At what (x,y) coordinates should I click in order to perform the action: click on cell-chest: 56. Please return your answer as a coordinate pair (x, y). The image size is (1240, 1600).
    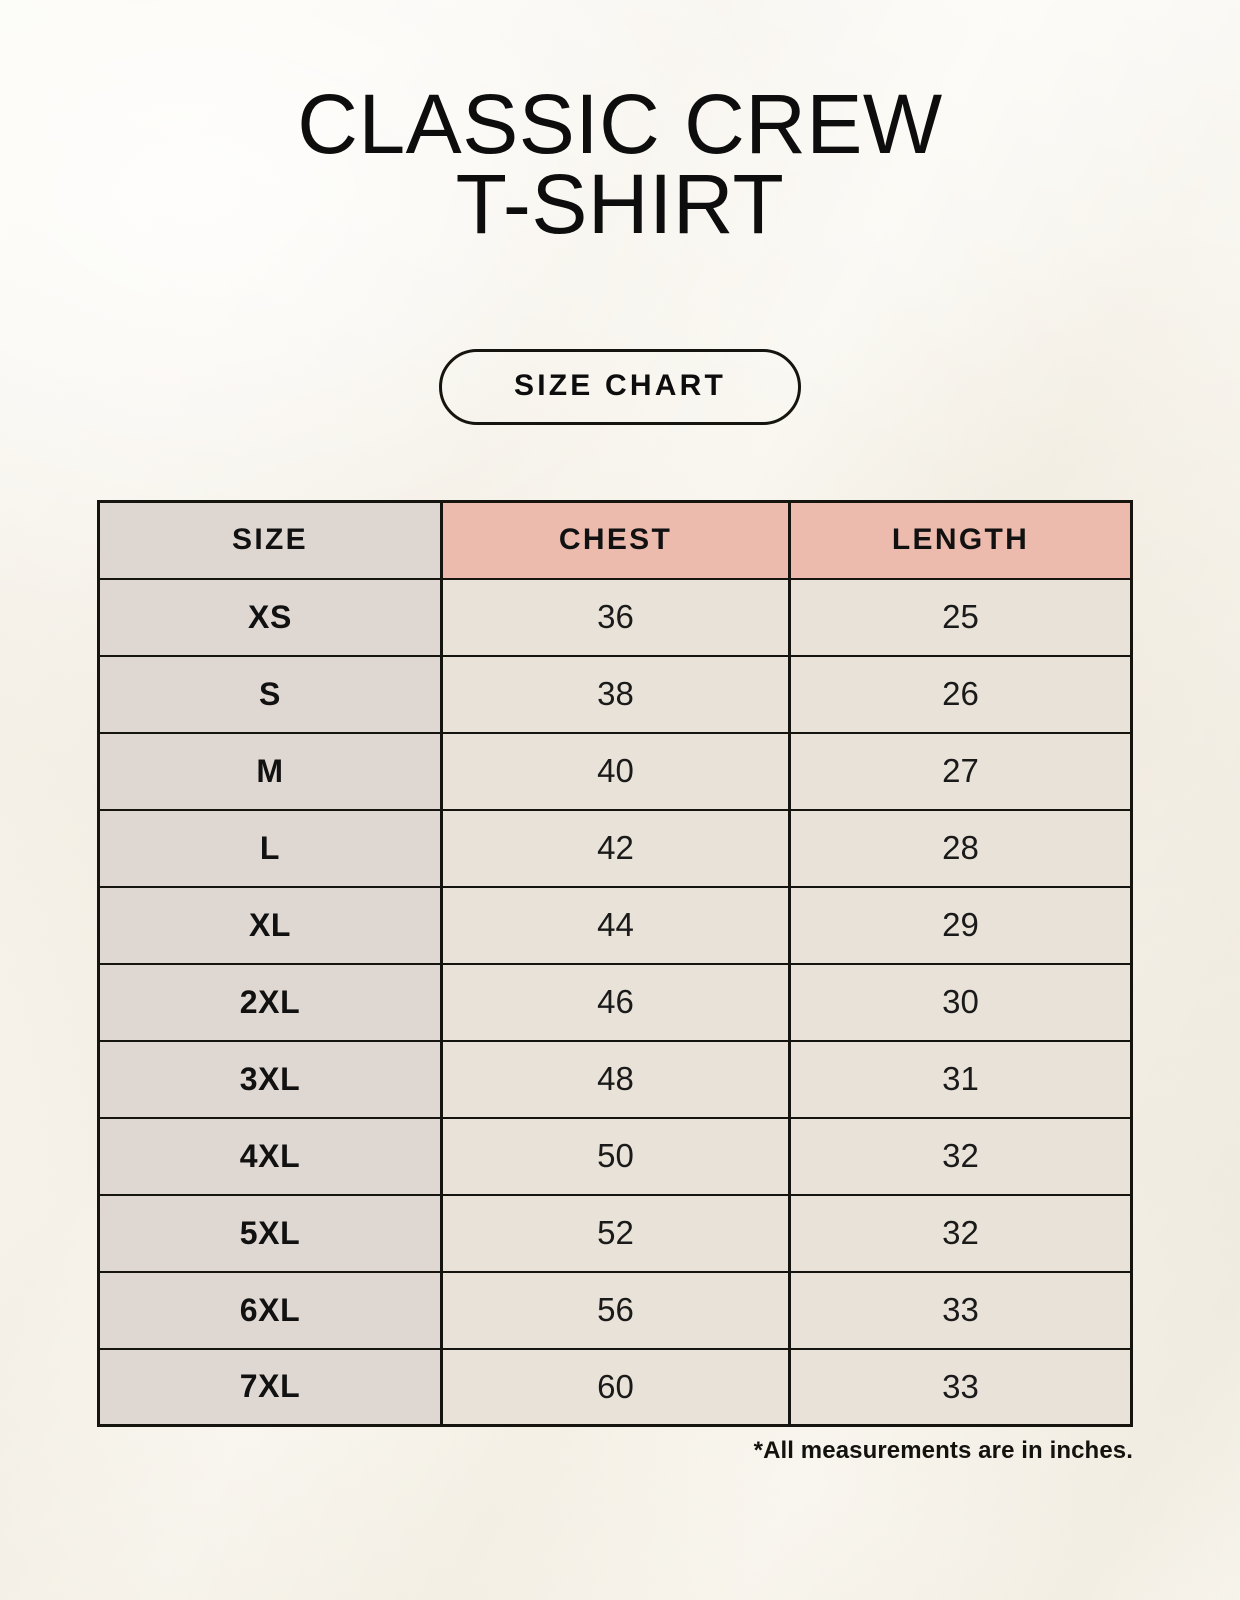
    Looking at the image, I should click on (615, 1310).